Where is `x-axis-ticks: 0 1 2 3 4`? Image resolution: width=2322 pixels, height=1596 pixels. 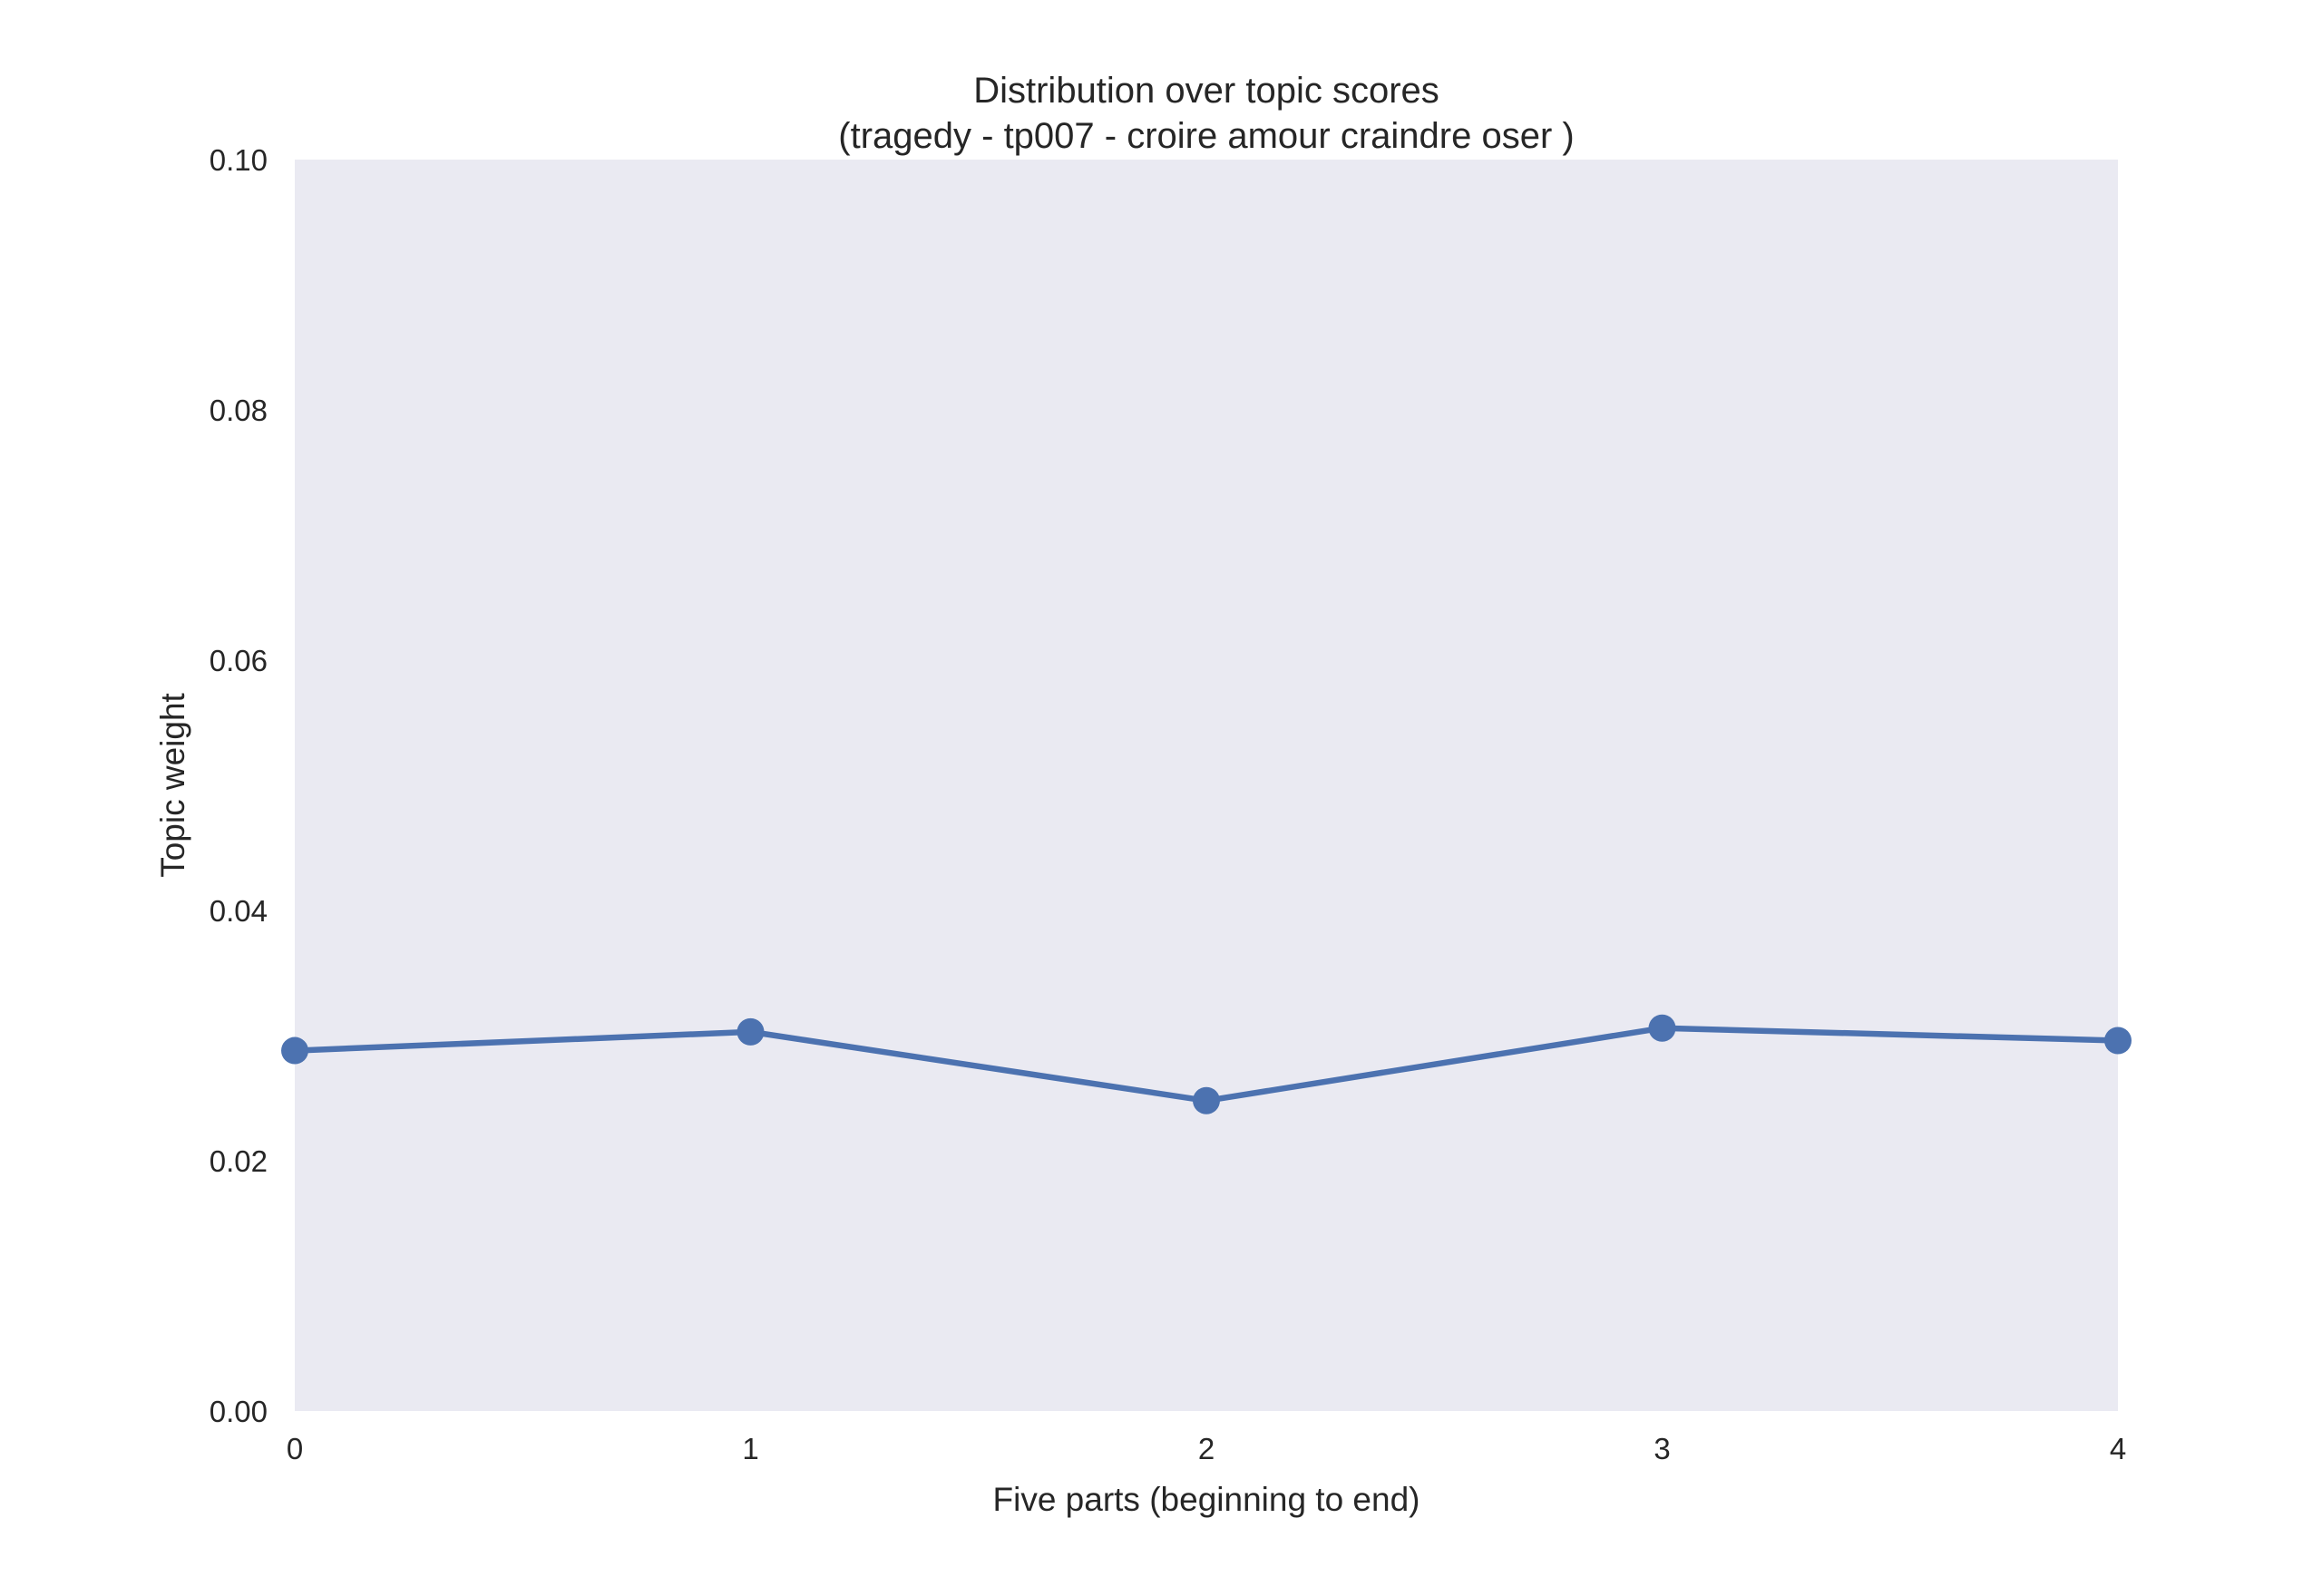
x-axis-ticks: 0 1 2 3 4 is located at coordinates (1206, 1448).